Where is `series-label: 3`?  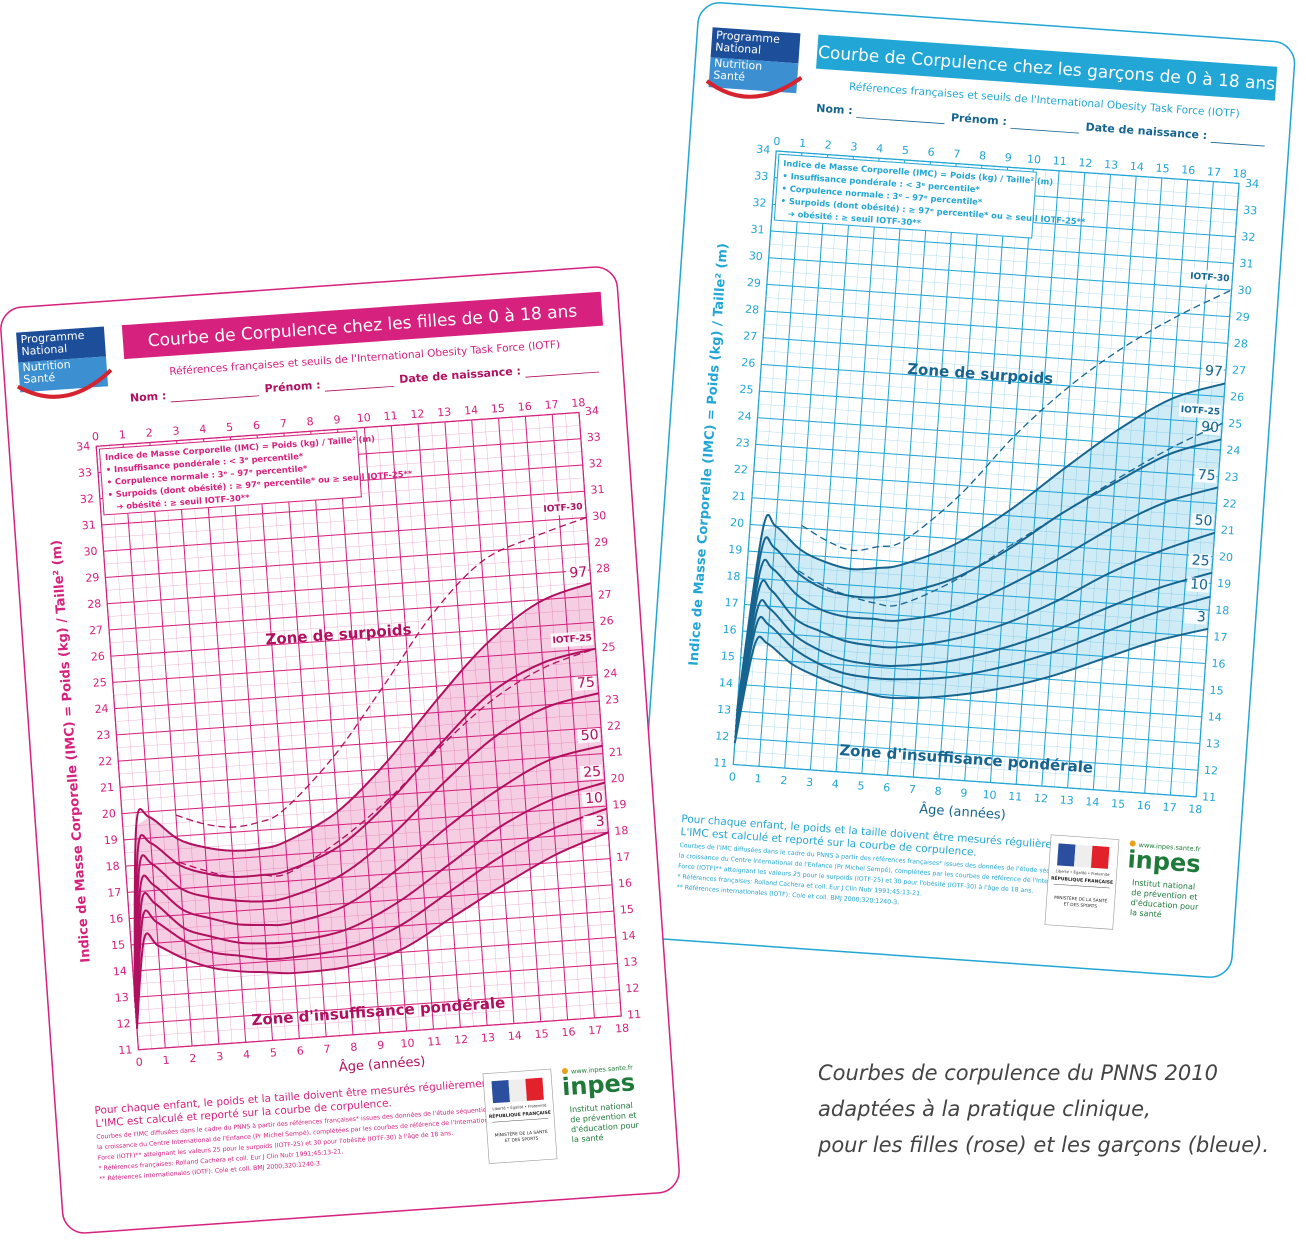
series-label: 3 is located at coordinates (600, 822).